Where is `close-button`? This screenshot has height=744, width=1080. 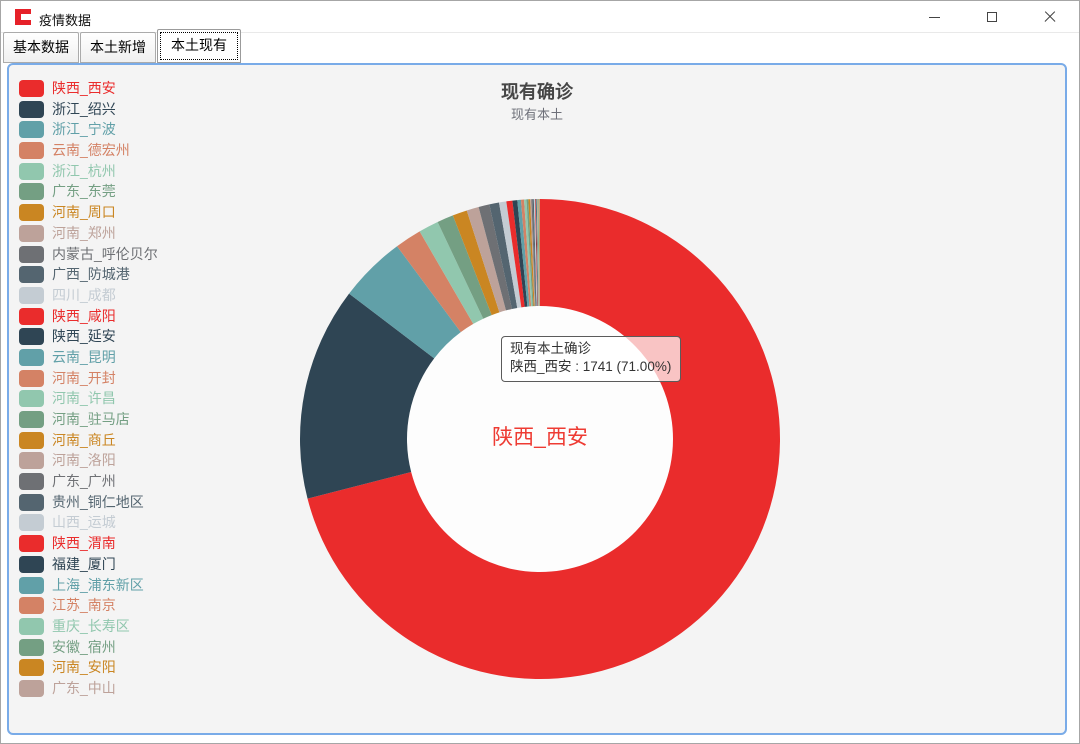
close-button is located at coordinates (1050, 17).